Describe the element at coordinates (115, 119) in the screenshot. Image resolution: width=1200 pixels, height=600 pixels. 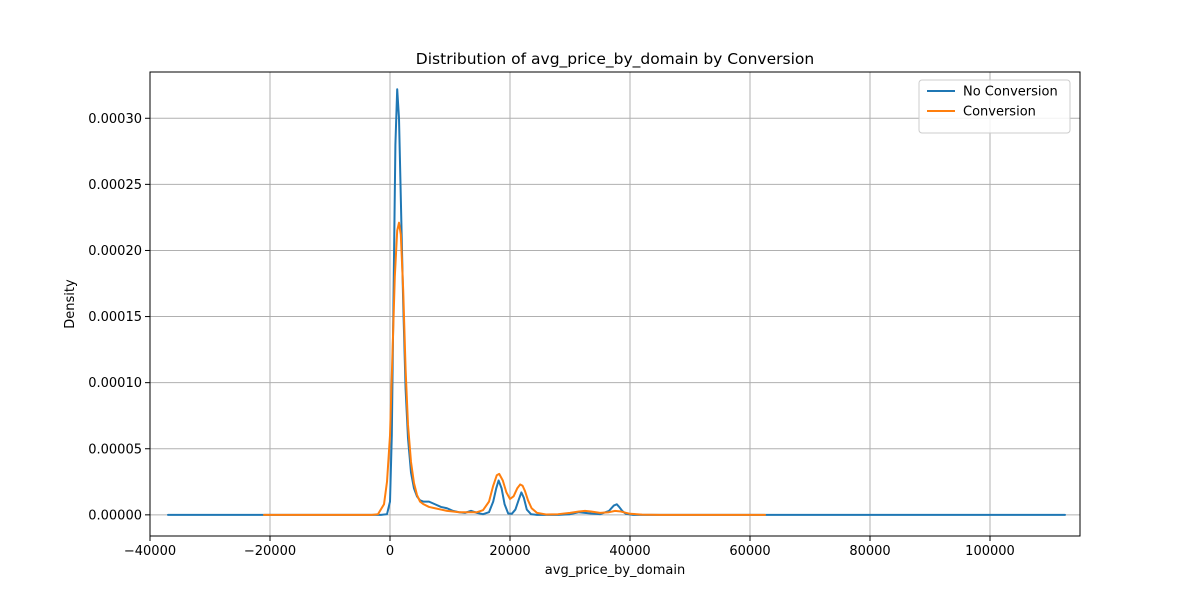
I see `y-tick-label: 0.00030` at that location.